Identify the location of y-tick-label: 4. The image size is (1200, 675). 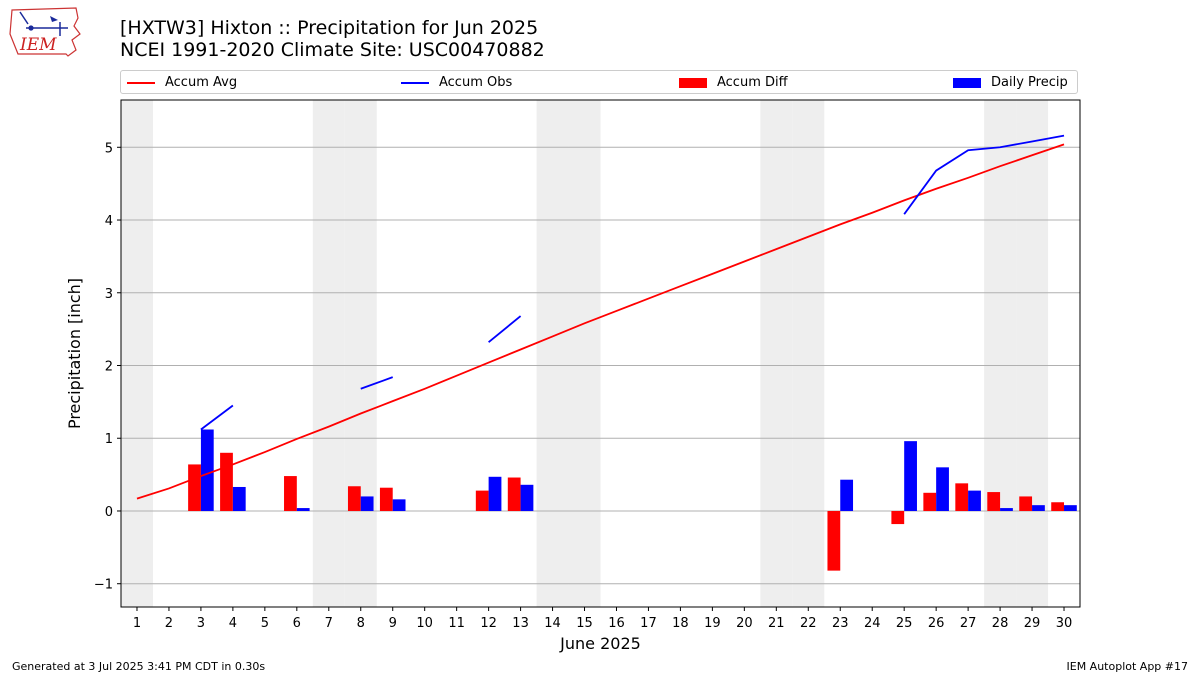
(109, 221).